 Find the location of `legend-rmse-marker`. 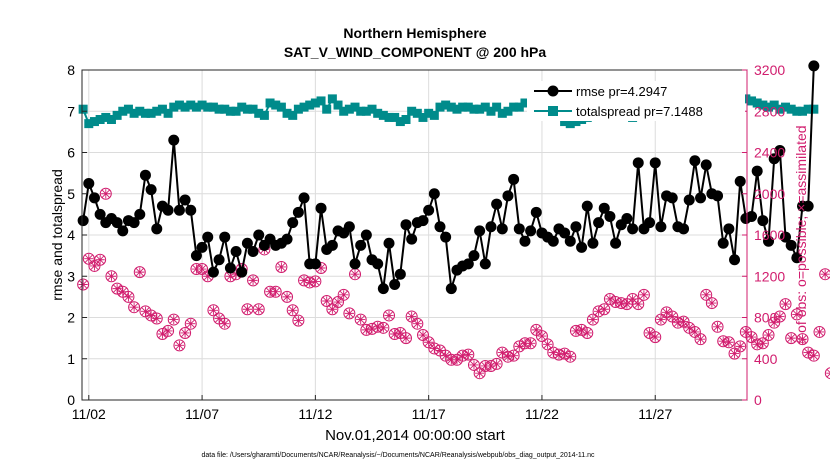

legend-rmse-marker is located at coordinates (553, 91).